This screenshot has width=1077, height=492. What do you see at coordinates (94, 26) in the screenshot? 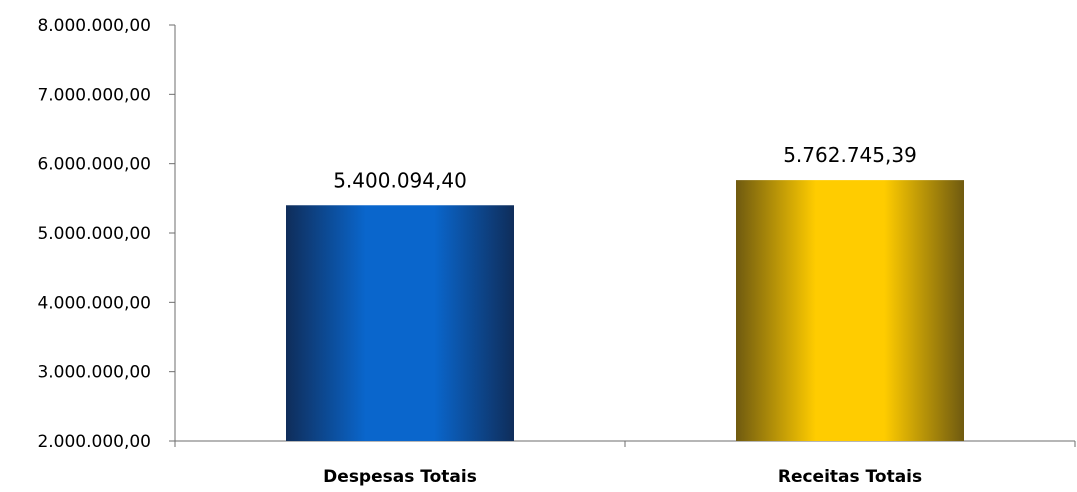
I see `y-tick-label: 8.000.000,00` at bounding box center [94, 26].